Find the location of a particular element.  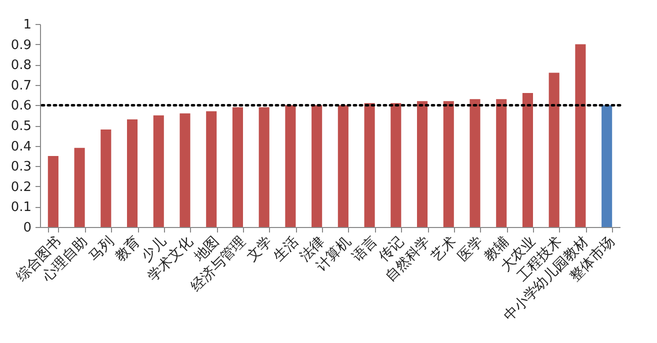

y-tick-label: 0.4 is located at coordinates (21, 146).